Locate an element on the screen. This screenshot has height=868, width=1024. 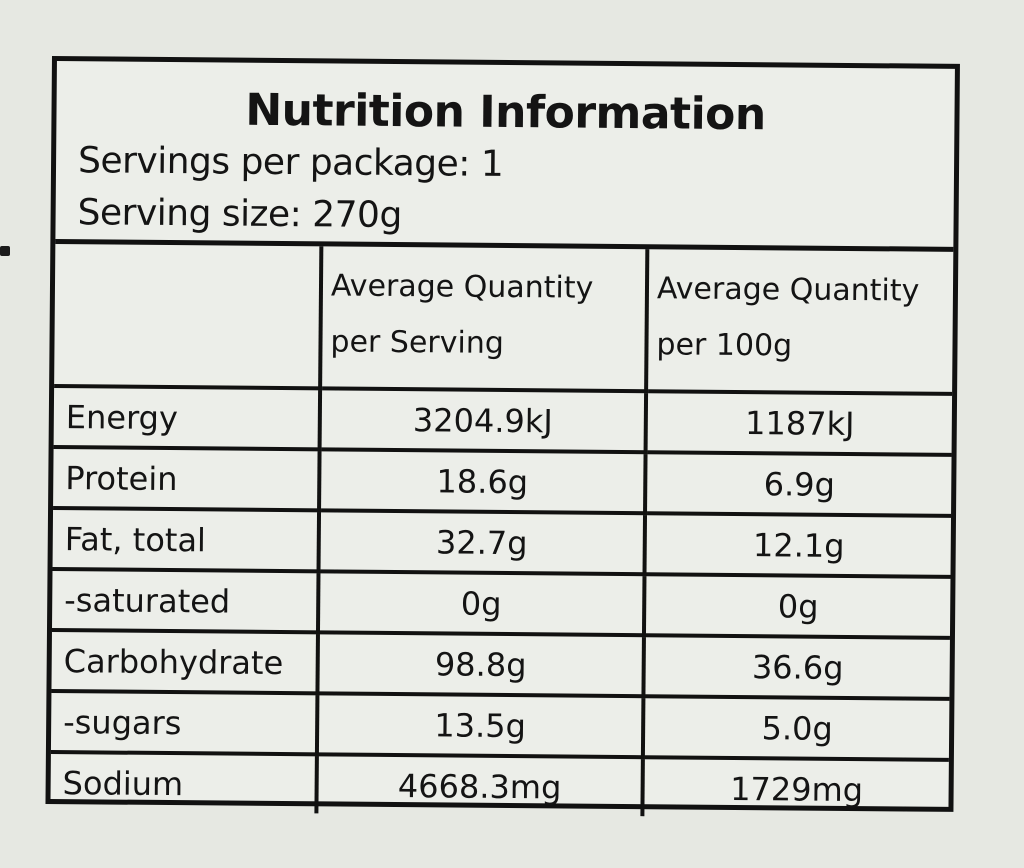
per-100g-value: 6.9g is located at coordinates (798, 484).